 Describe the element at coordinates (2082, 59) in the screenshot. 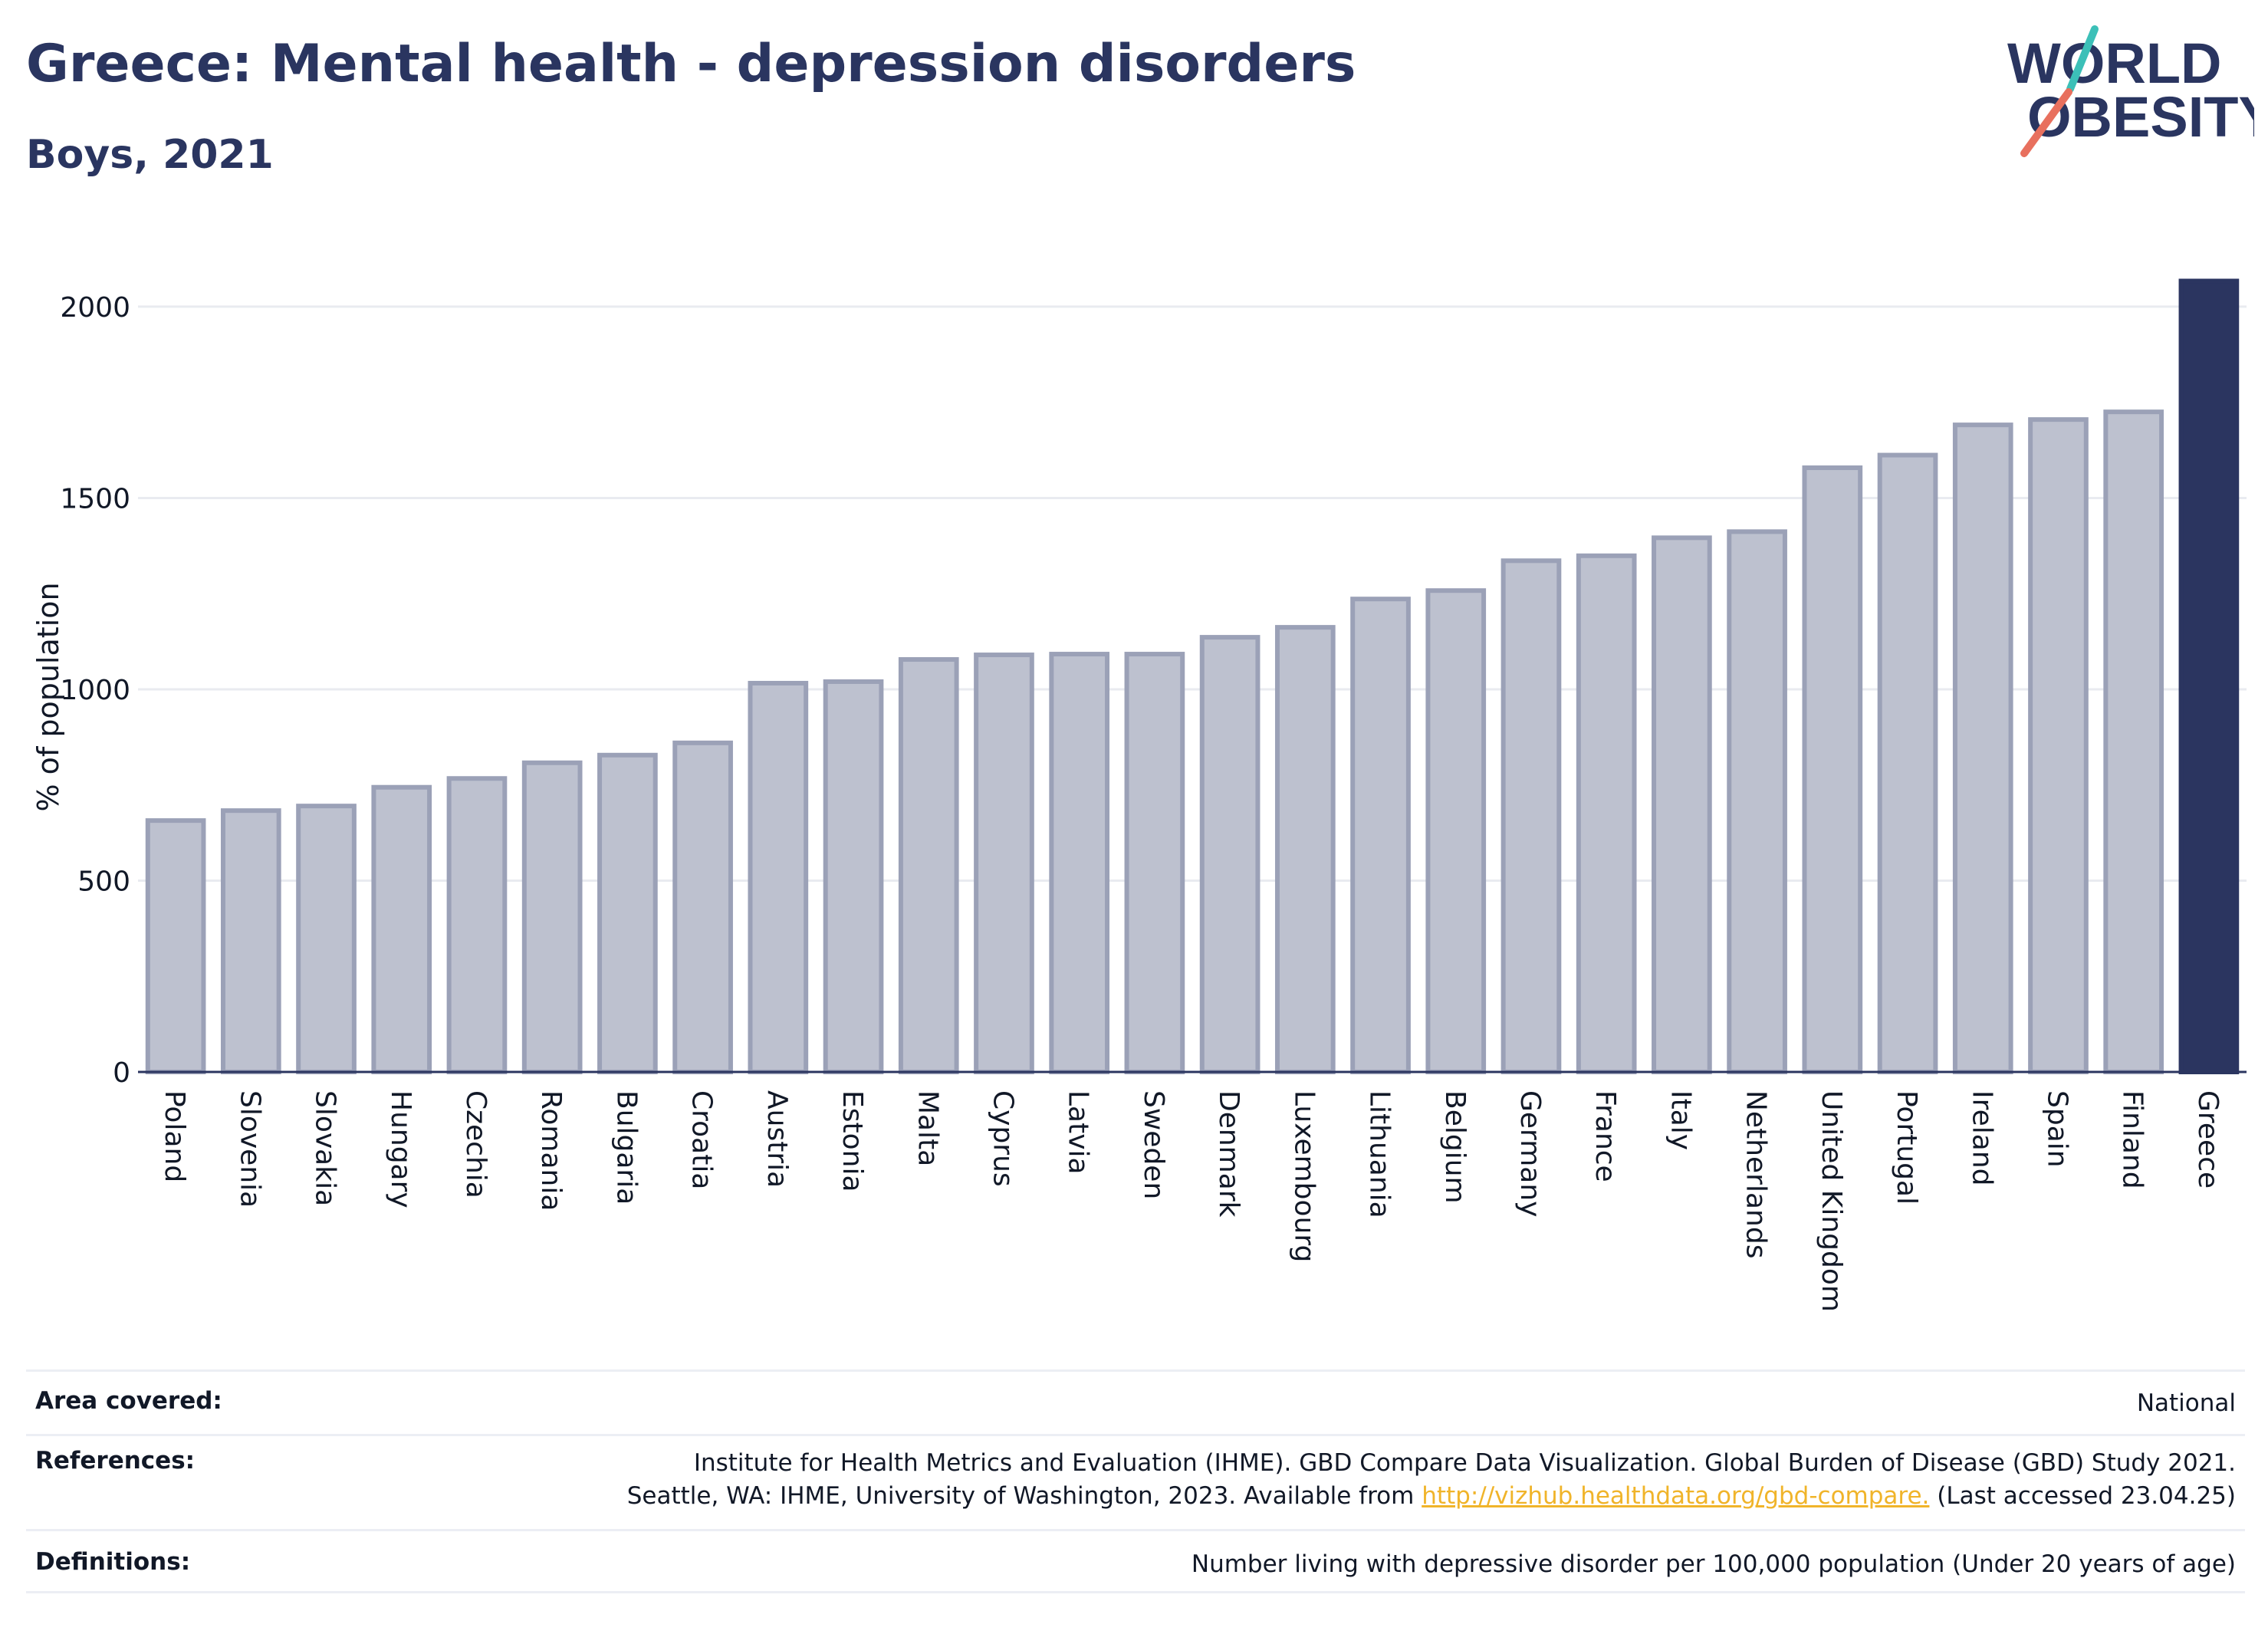

I see `logo-slash-top` at that location.